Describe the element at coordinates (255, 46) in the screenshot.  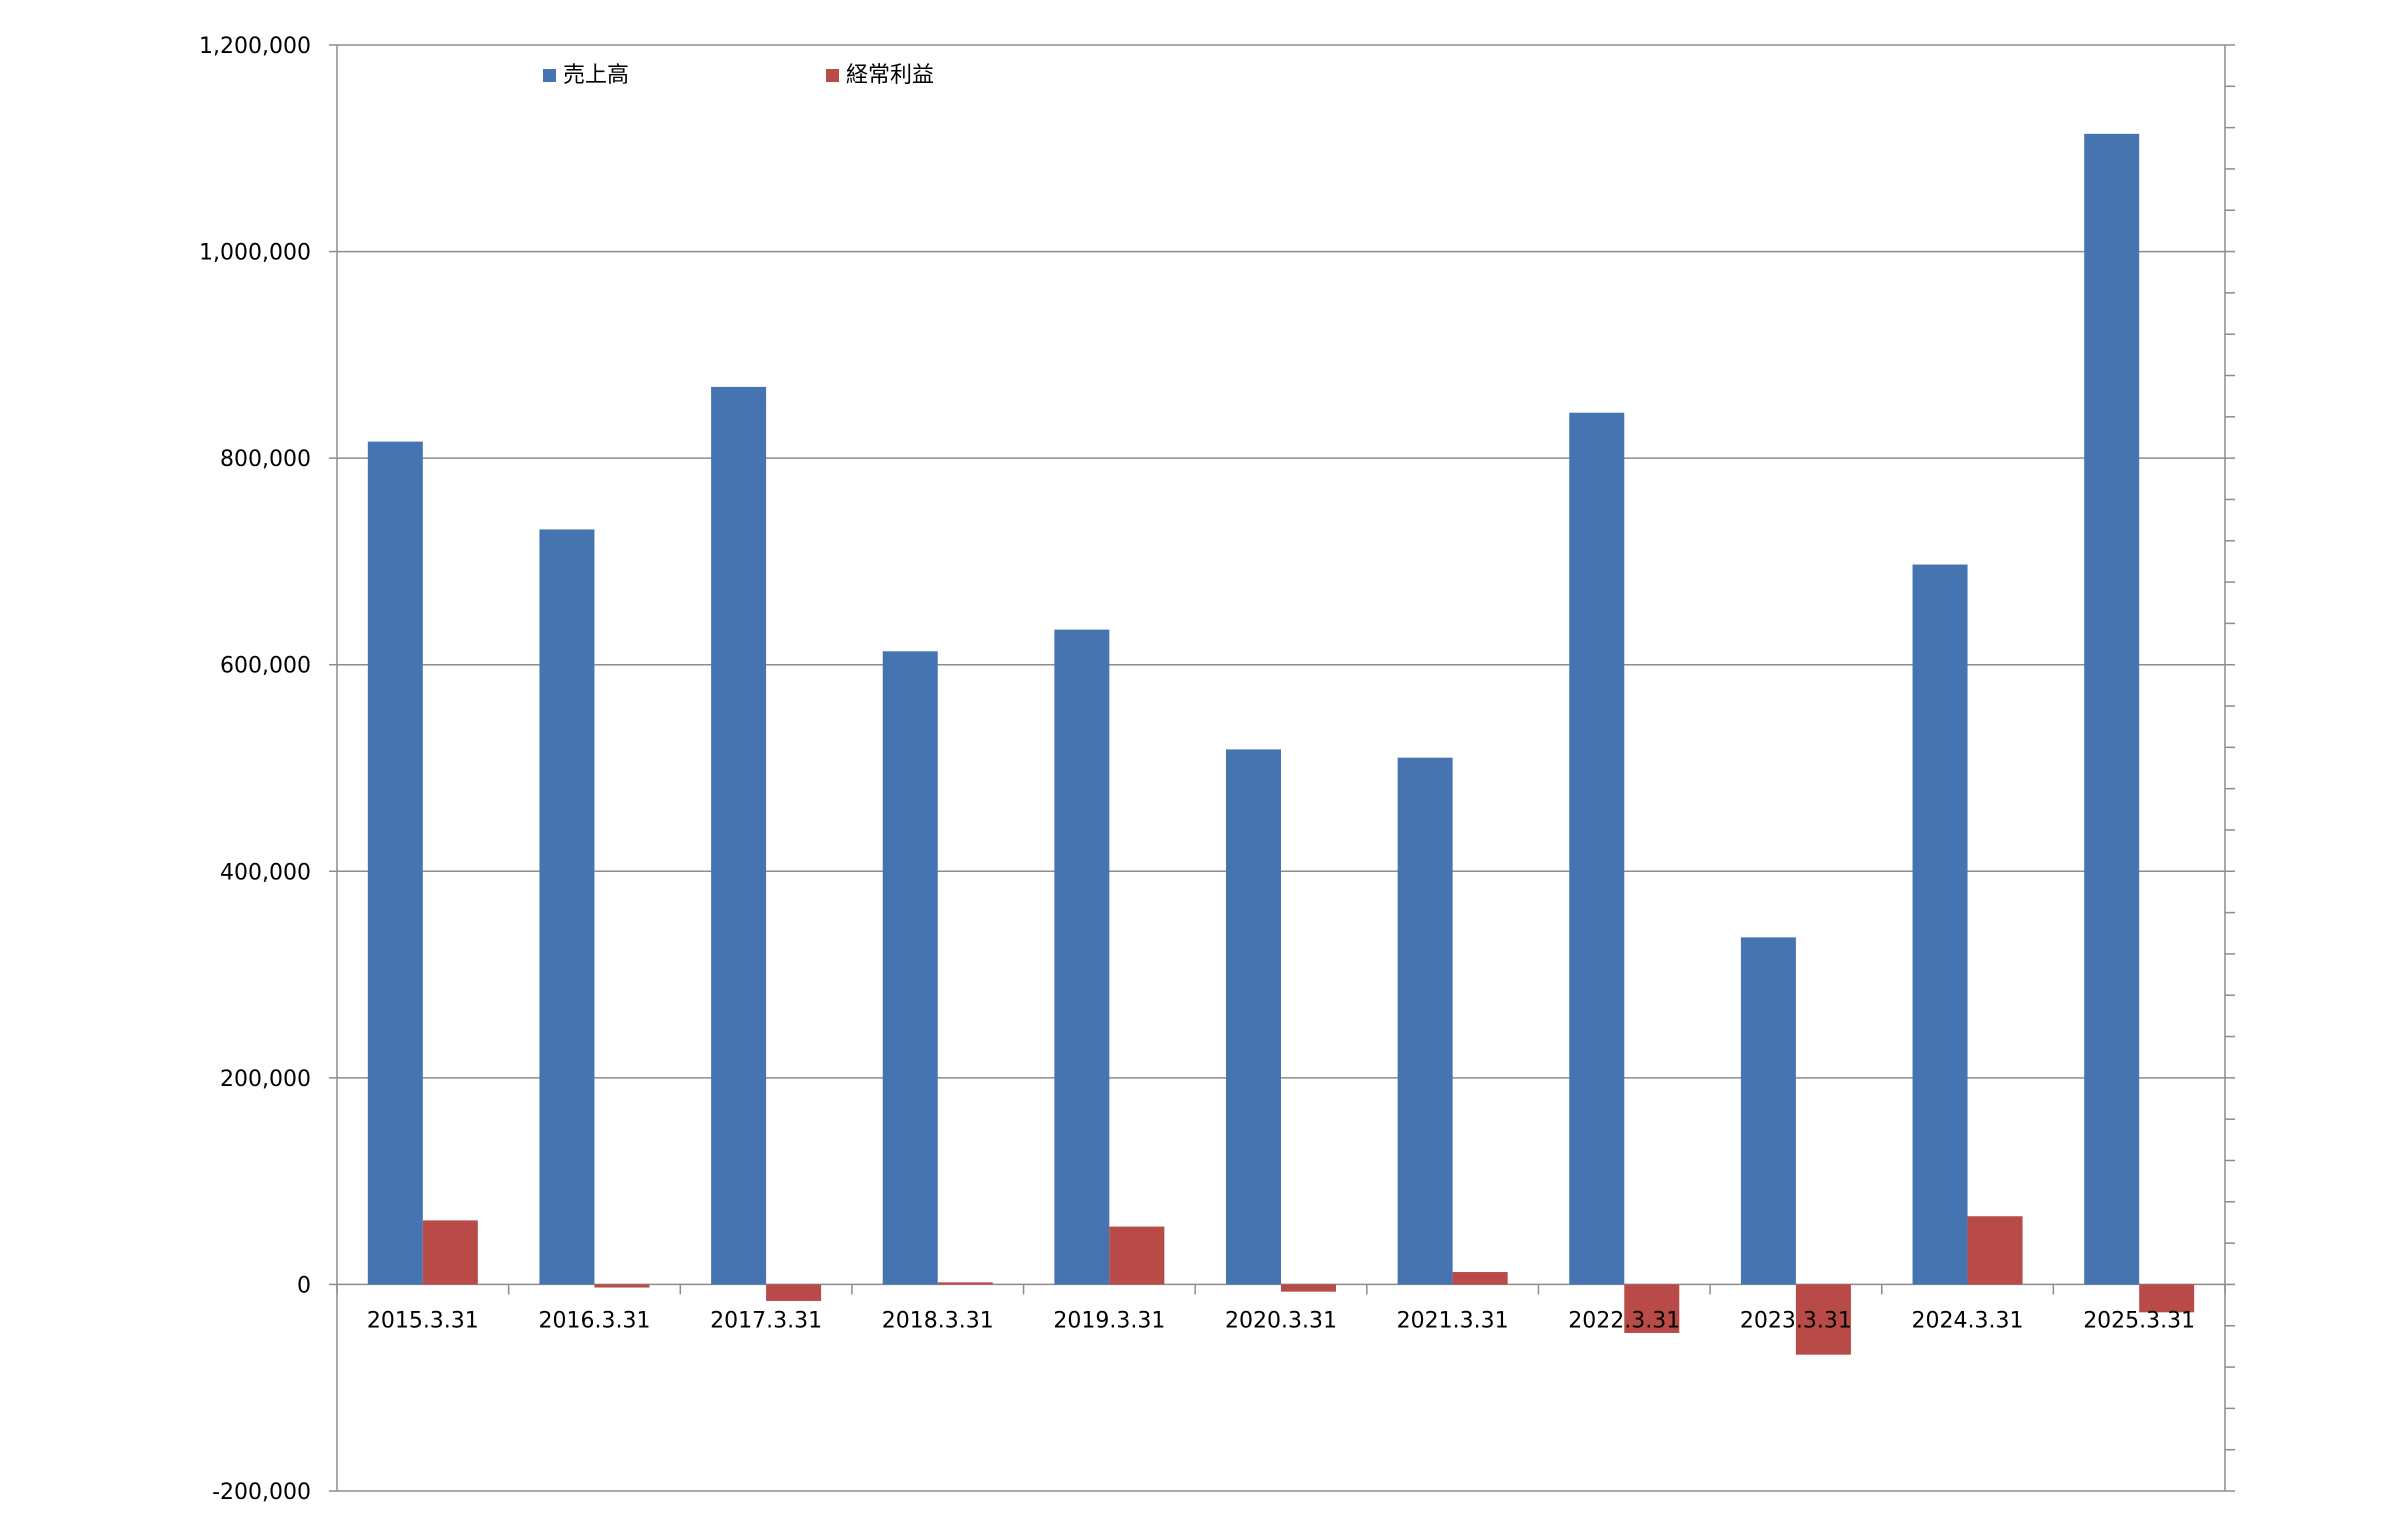
I see `y-tick-label: 1,200,000` at that location.